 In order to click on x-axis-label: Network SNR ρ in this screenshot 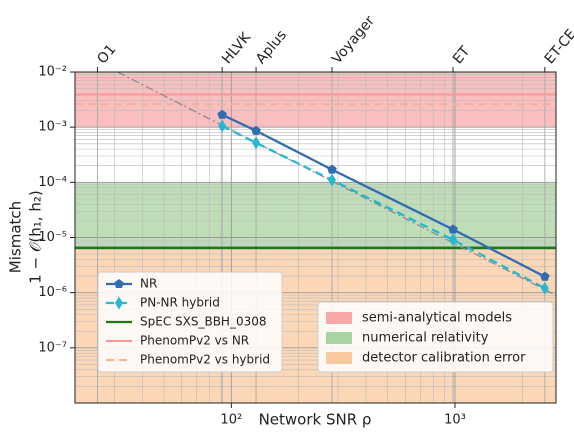, I will do `click(315, 420)`.